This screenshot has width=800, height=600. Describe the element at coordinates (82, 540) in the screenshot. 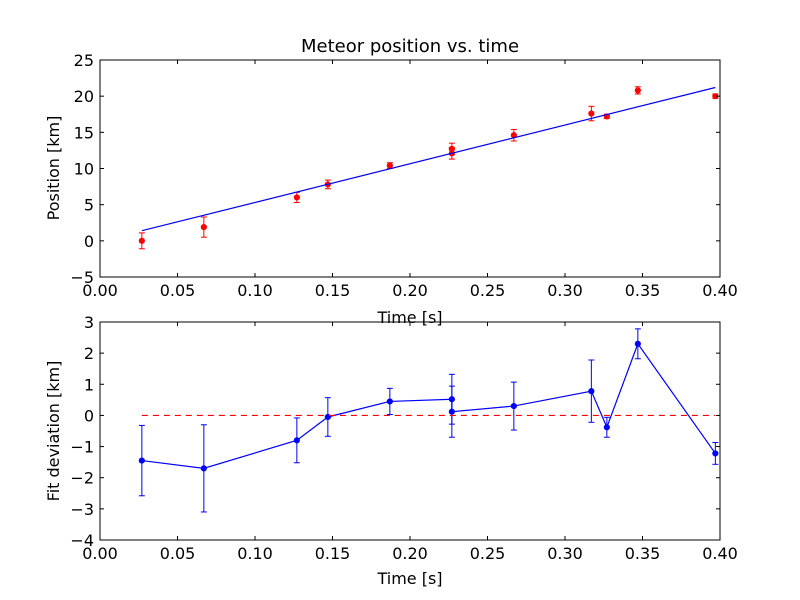

I see `deviation-y-tick-label: −4` at that location.